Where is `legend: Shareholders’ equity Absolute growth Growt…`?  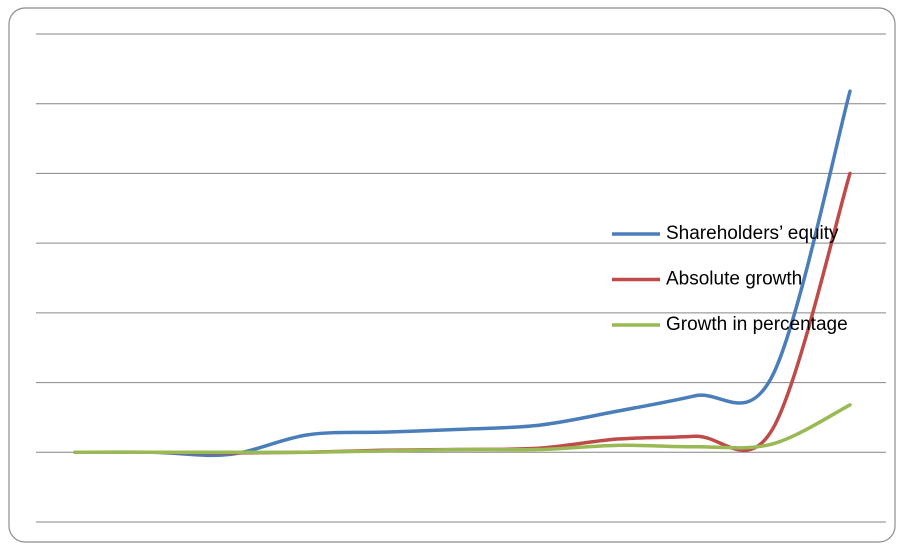
legend: Shareholders’ equity Absolute growth Growt… is located at coordinates (730, 279).